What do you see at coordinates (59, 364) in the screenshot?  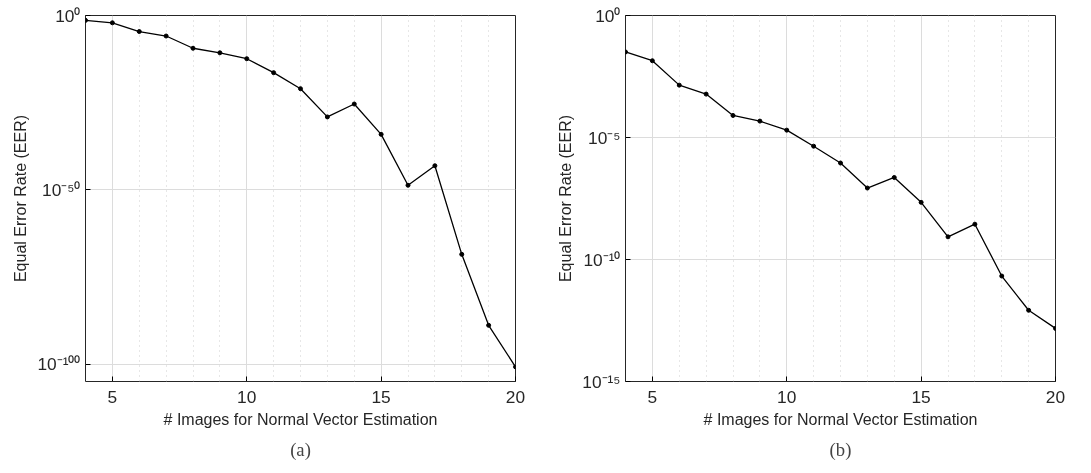 I see `y-tick-label: 10⁻¹⁰⁰` at bounding box center [59, 364].